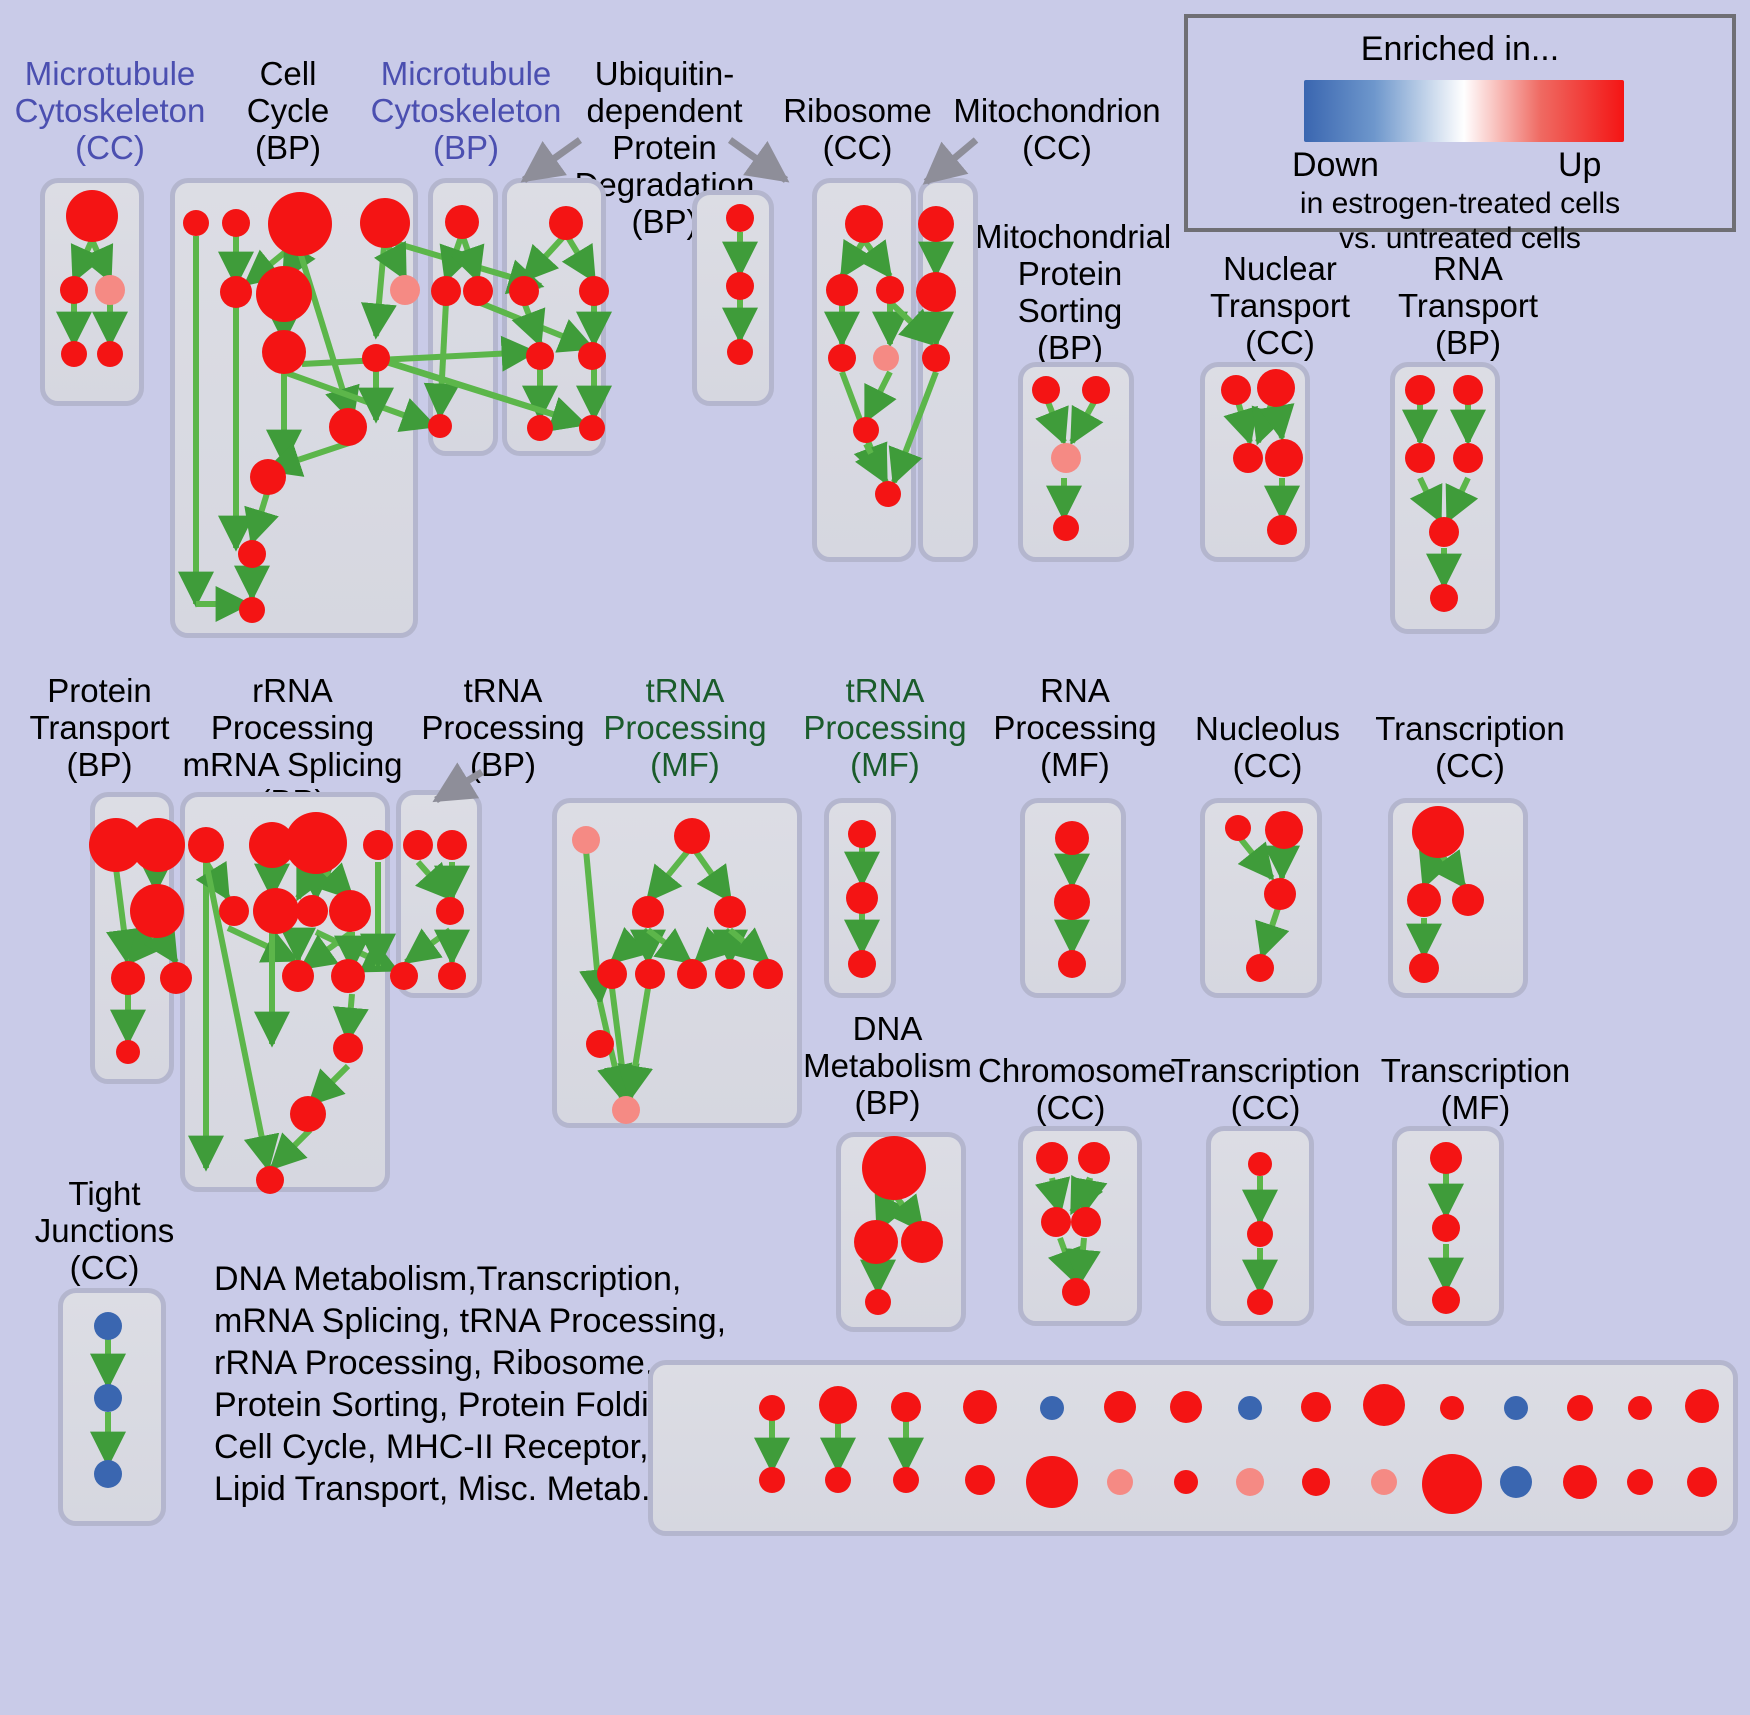 The width and height of the screenshot is (1750, 1715). What do you see at coordinates (1076, 462) in the screenshot?
I see `cluster-mitochondrial-protein-sorting-bp` at bounding box center [1076, 462].